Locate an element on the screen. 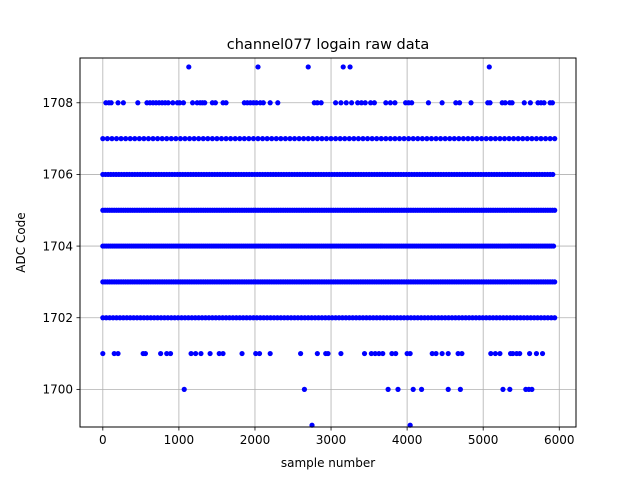  x-tick-label: 2000 is located at coordinates (255, 440).